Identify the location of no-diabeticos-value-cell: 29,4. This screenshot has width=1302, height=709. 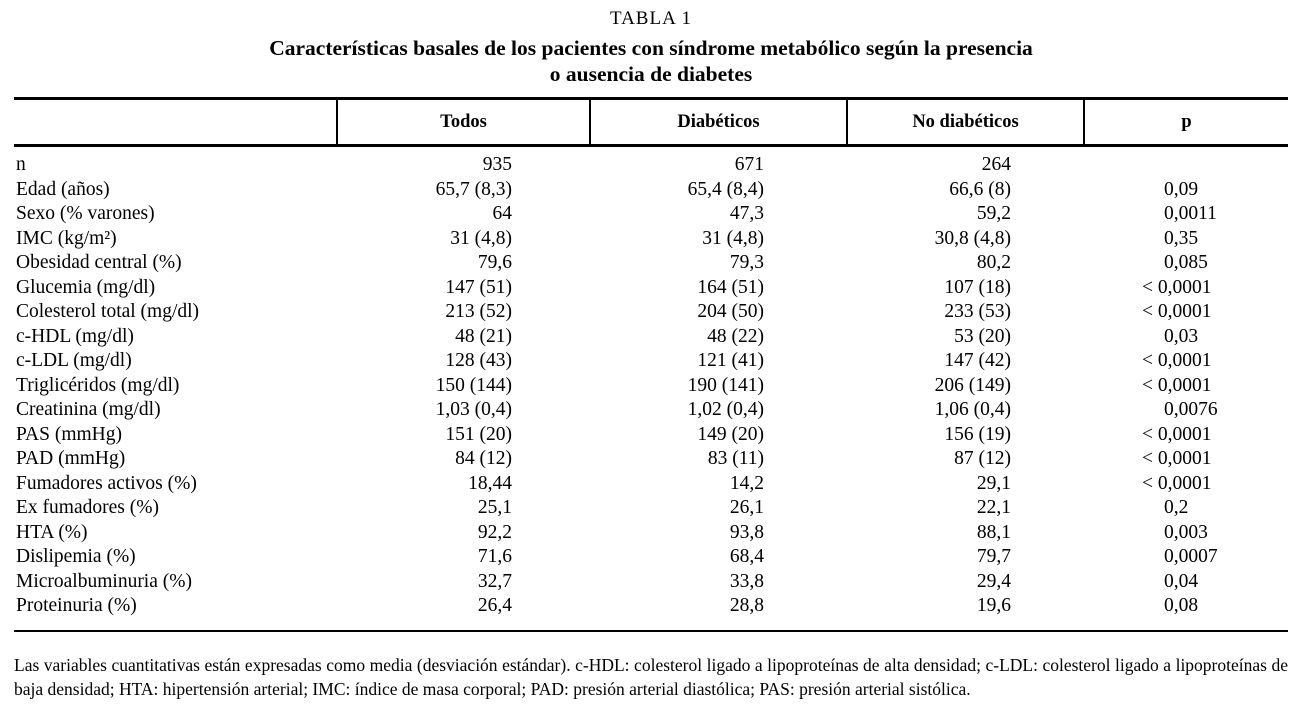
(993, 581).